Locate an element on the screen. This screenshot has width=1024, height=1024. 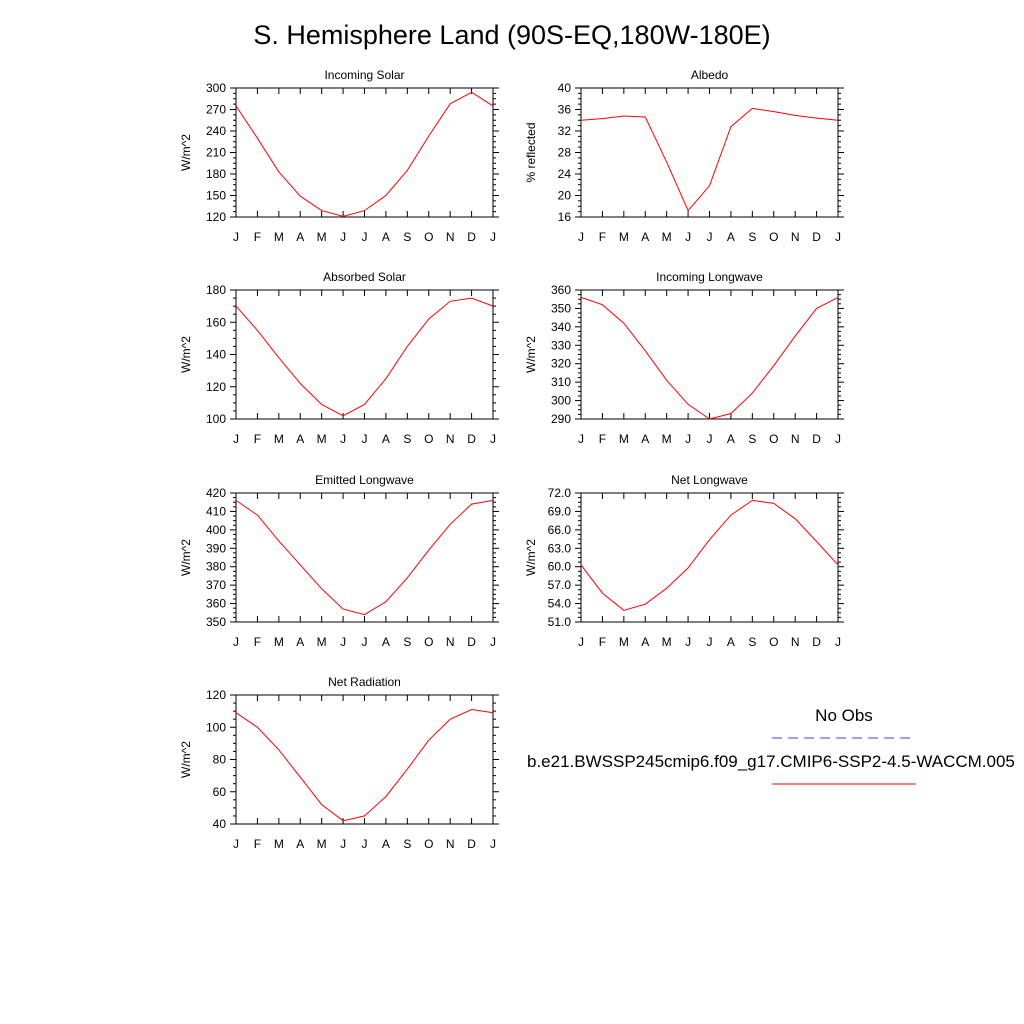
y-tick-label: 20 is located at coordinates (565, 196).